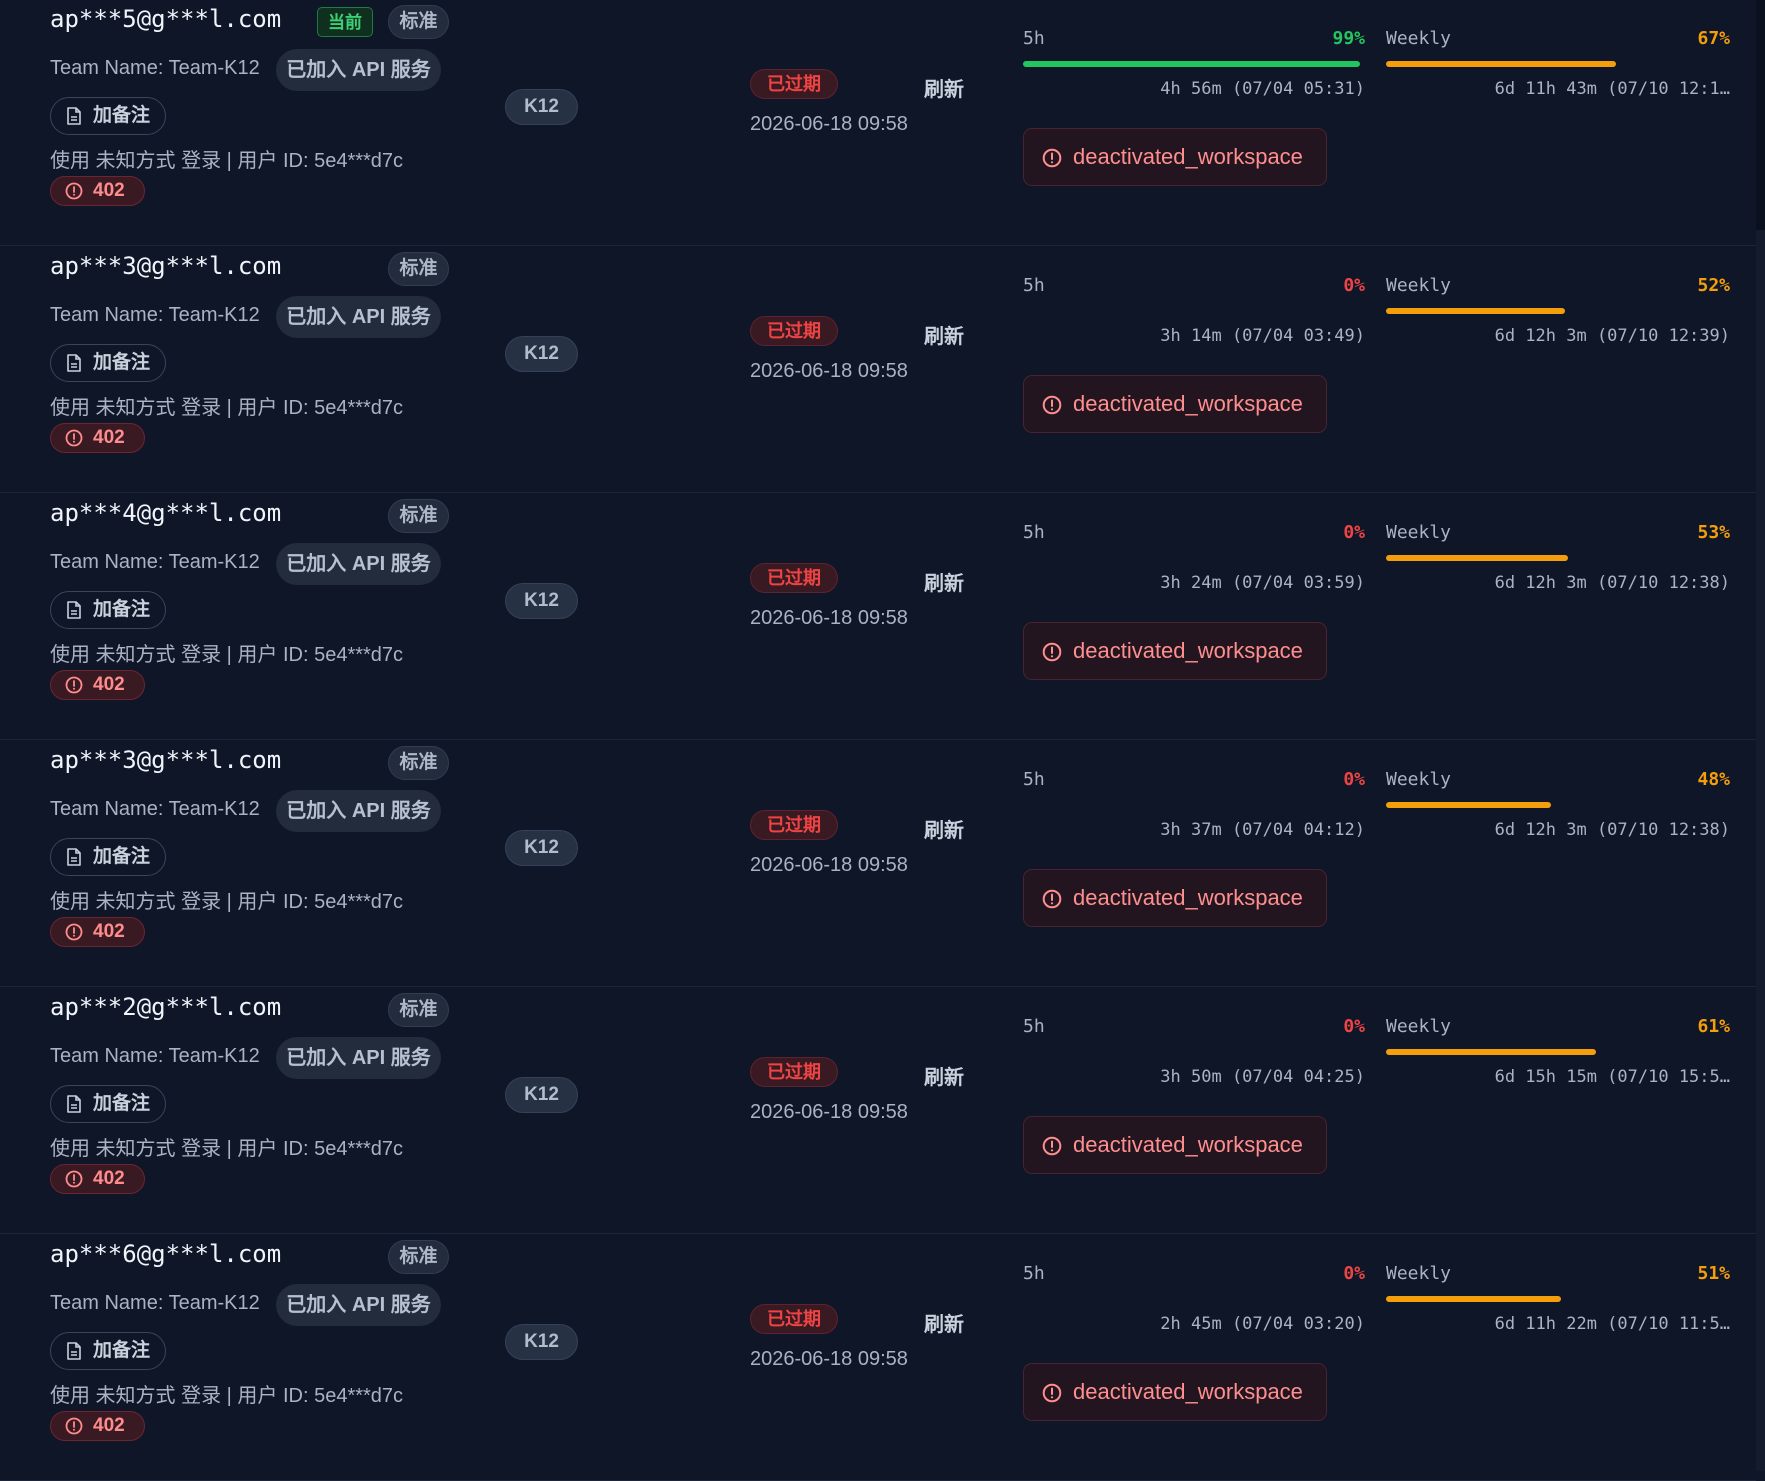 Image resolution: width=1765 pixels, height=1481 pixels. What do you see at coordinates (166, 1007) in the screenshot?
I see `account-email: ap***2@g***l.com` at bounding box center [166, 1007].